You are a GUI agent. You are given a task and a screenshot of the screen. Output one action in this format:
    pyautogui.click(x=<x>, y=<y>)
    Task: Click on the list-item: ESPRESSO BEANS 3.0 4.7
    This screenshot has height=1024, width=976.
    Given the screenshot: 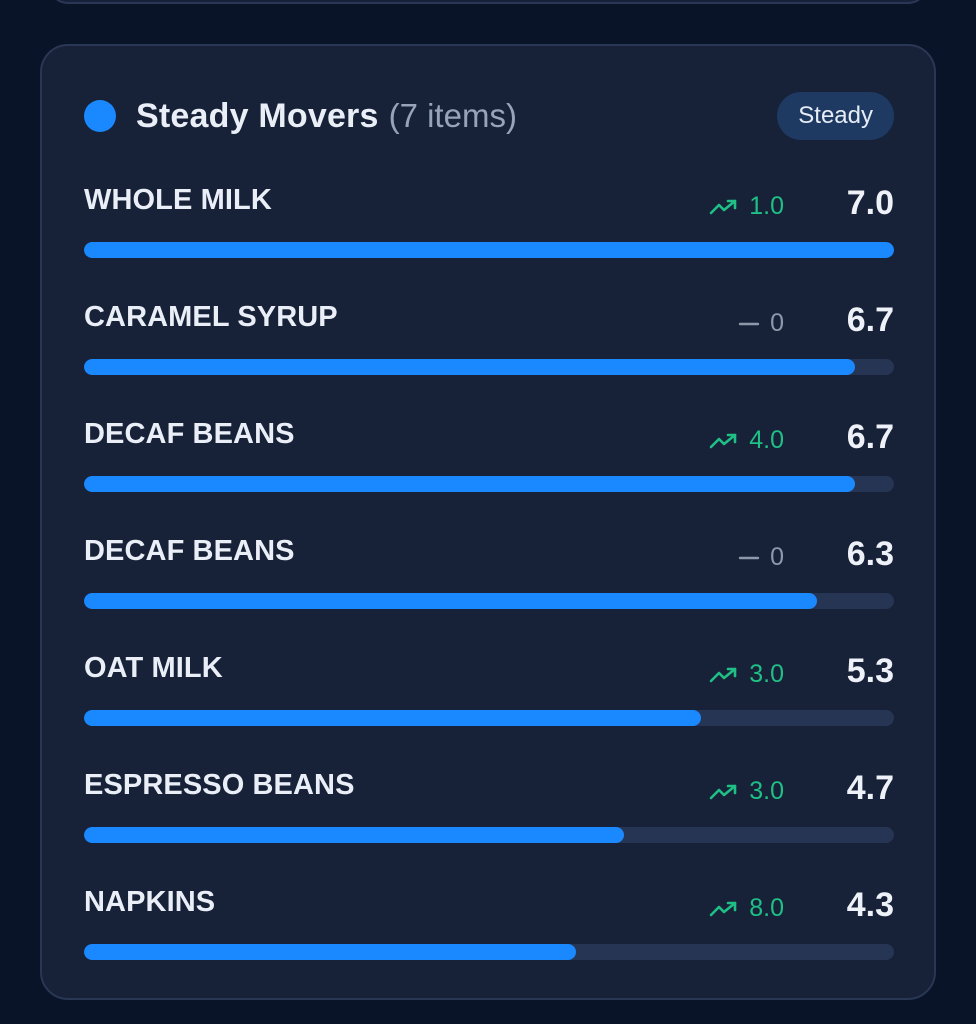 What is the action you would take?
    pyautogui.click(x=489, y=819)
    